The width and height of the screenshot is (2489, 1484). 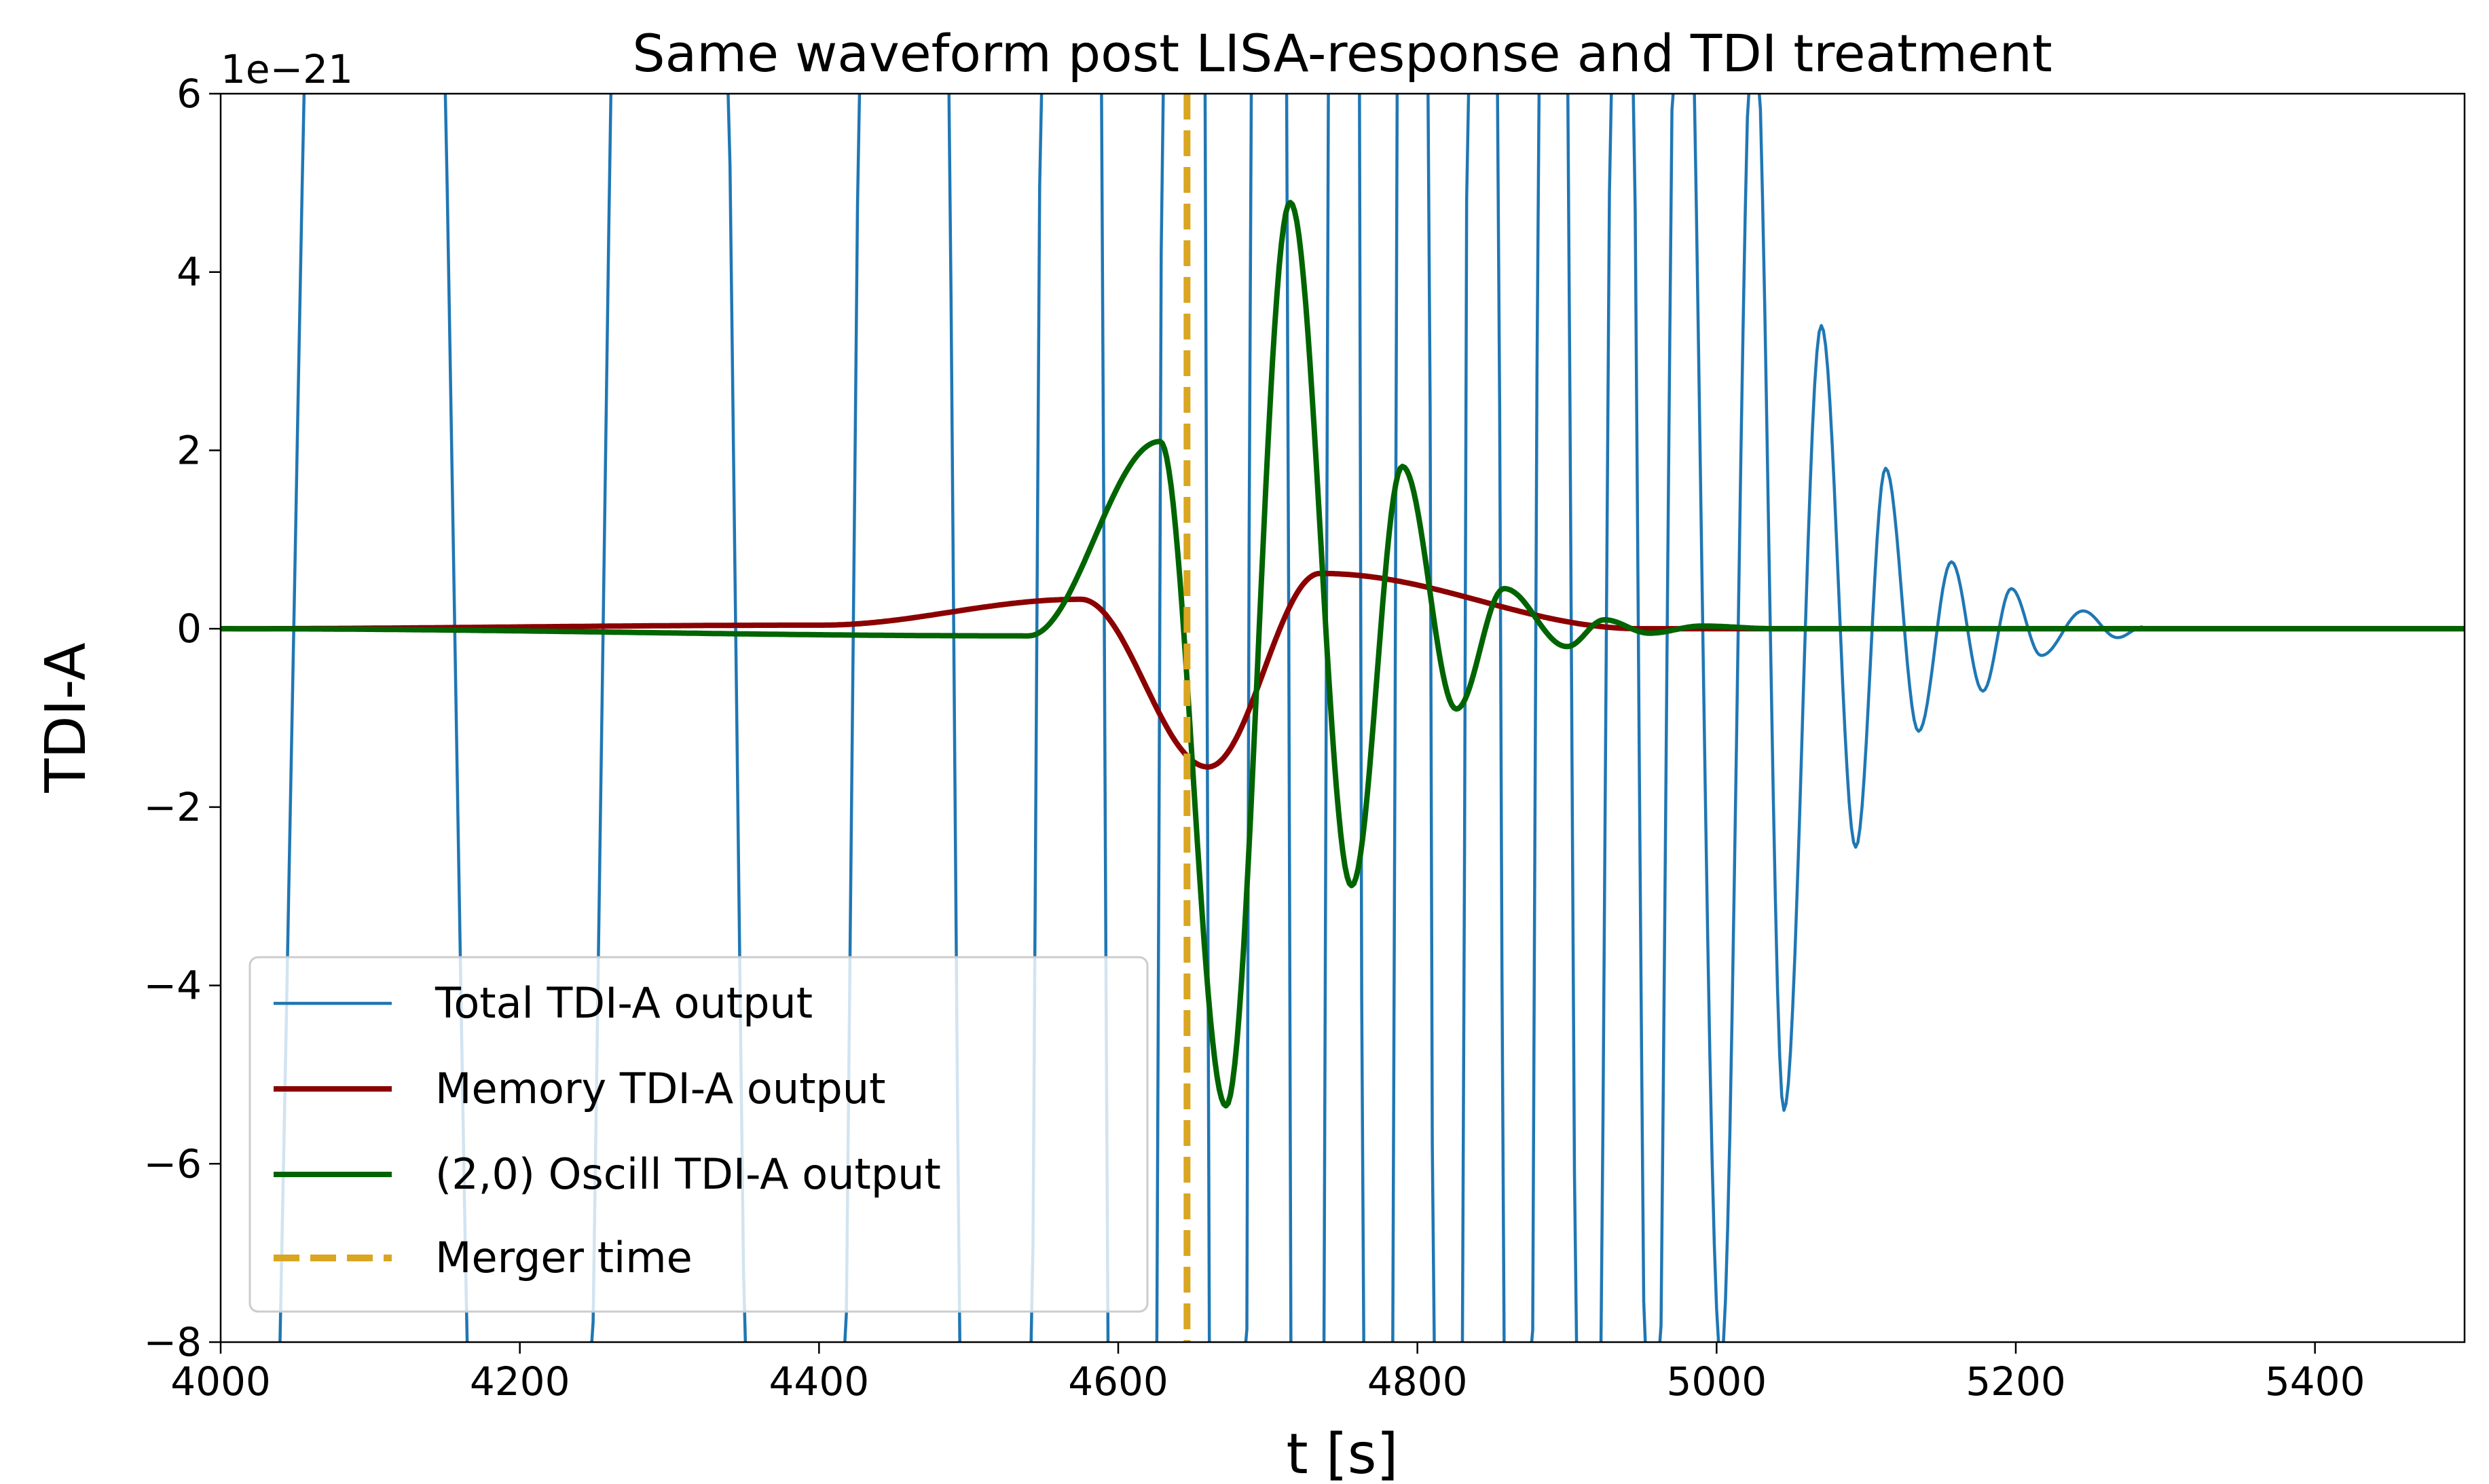 What do you see at coordinates (173, 807) in the screenshot?
I see `y-tick-label: −2` at bounding box center [173, 807].